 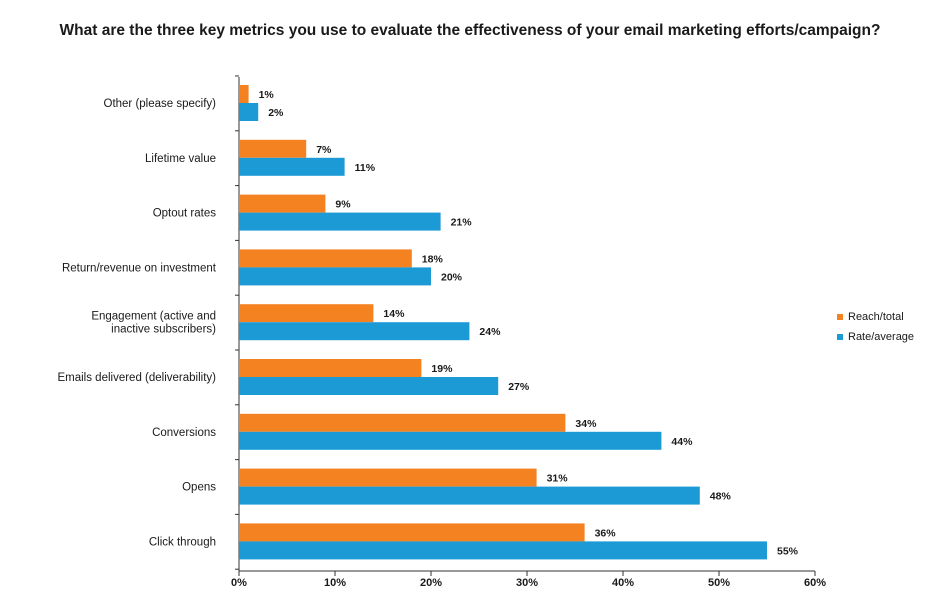 I want to click on category-label: Conversions, so click(x=184, y=433).